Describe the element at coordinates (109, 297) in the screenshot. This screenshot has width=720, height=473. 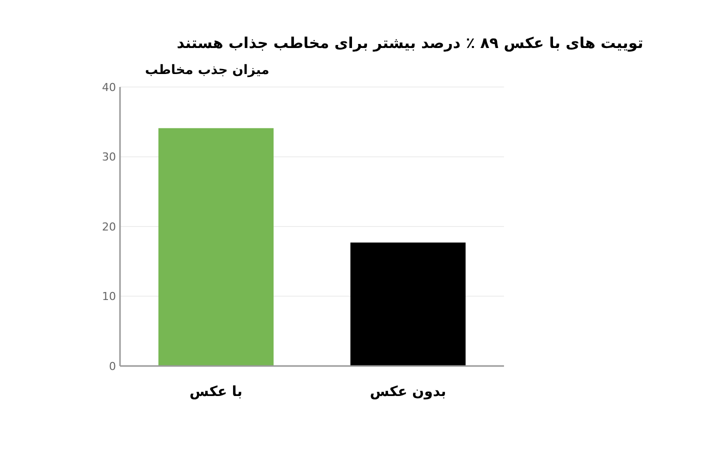
I see `y-tick-label: 10` at that location.